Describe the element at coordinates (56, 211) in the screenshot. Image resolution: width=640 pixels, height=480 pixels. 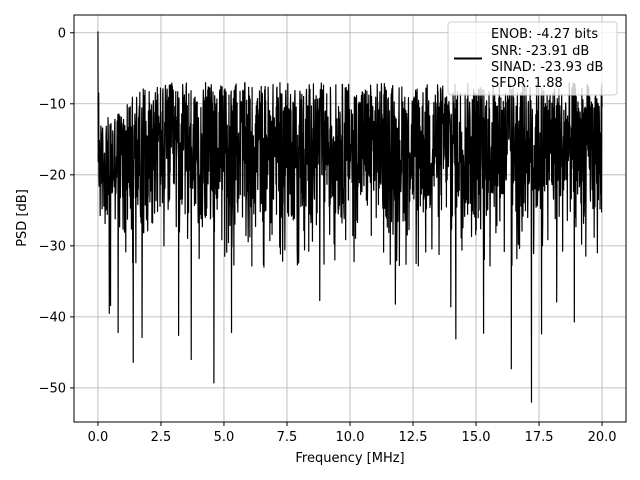
I see `y-ticks: 0 −10 −20 −30 −40 −50` at that location.